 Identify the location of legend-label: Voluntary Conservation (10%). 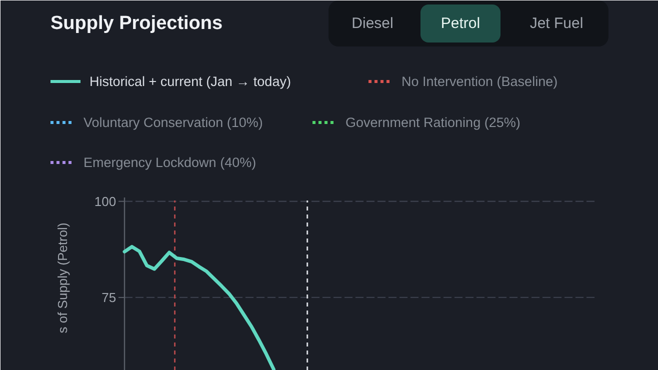
(173, 122).